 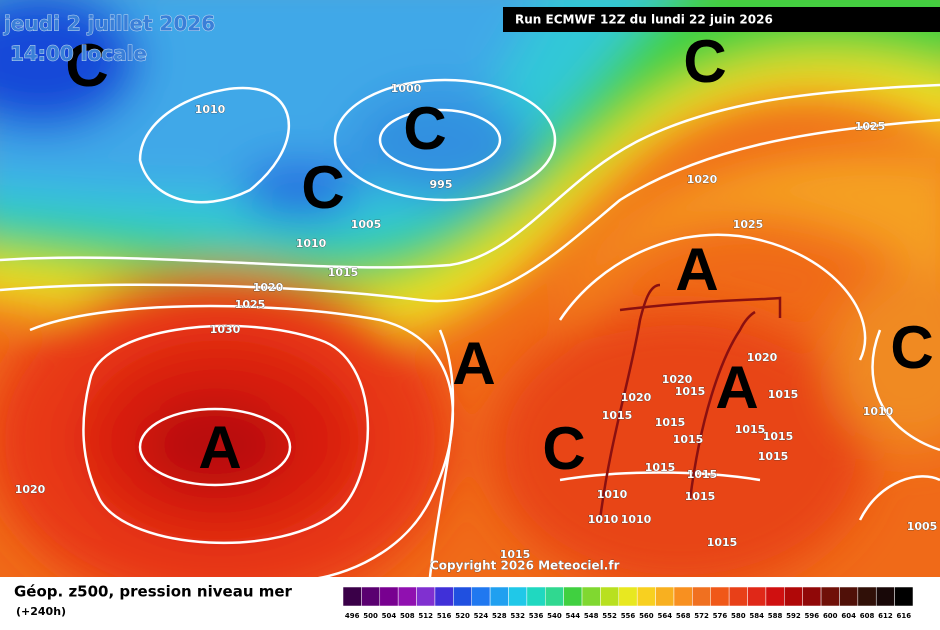 What do you see at coordinates (812, 616) in the screenshot?
I see `colorbar-tick-label: 596` at bounding box center [812, 616].